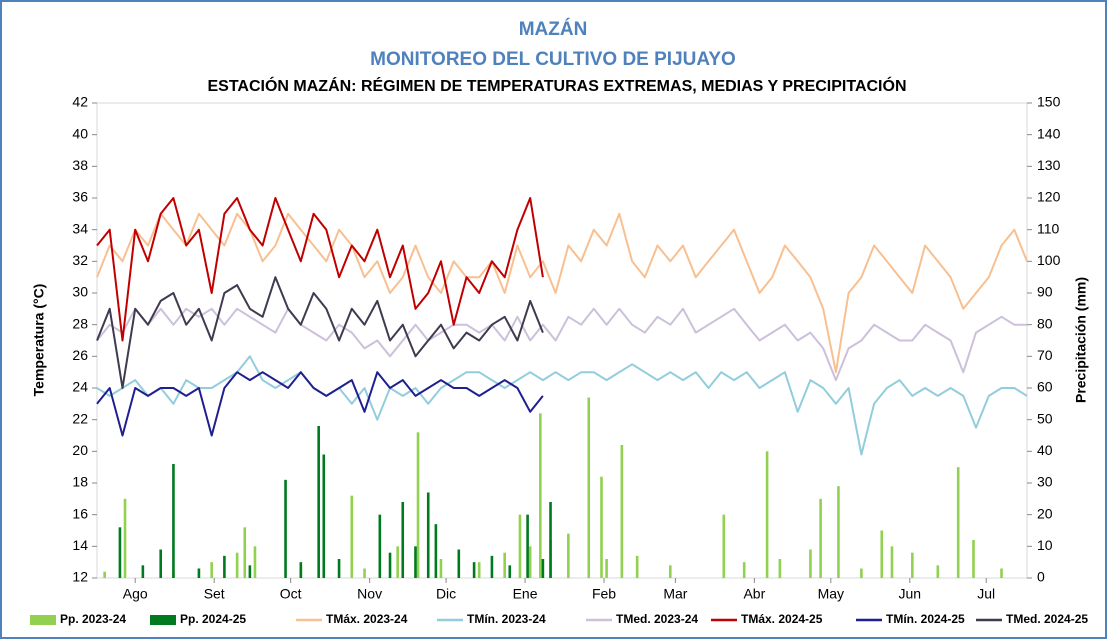  I want to click on legend-label: TMed. 2024-25, so click(1047, 619).